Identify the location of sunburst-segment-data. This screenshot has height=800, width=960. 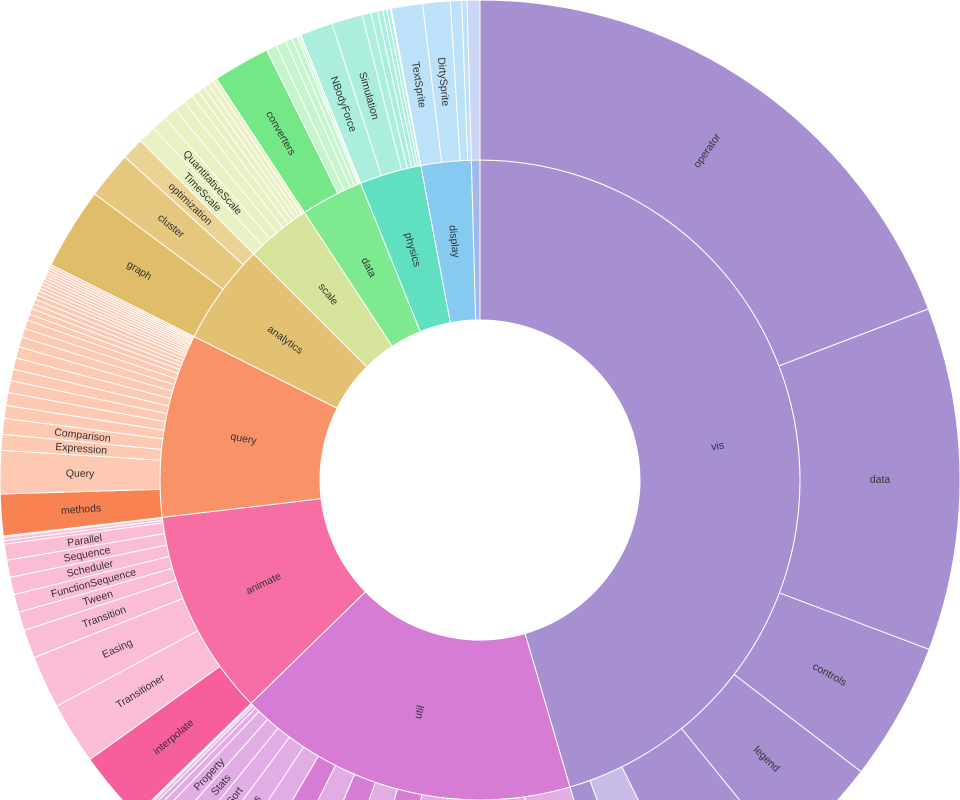
(869, 479).